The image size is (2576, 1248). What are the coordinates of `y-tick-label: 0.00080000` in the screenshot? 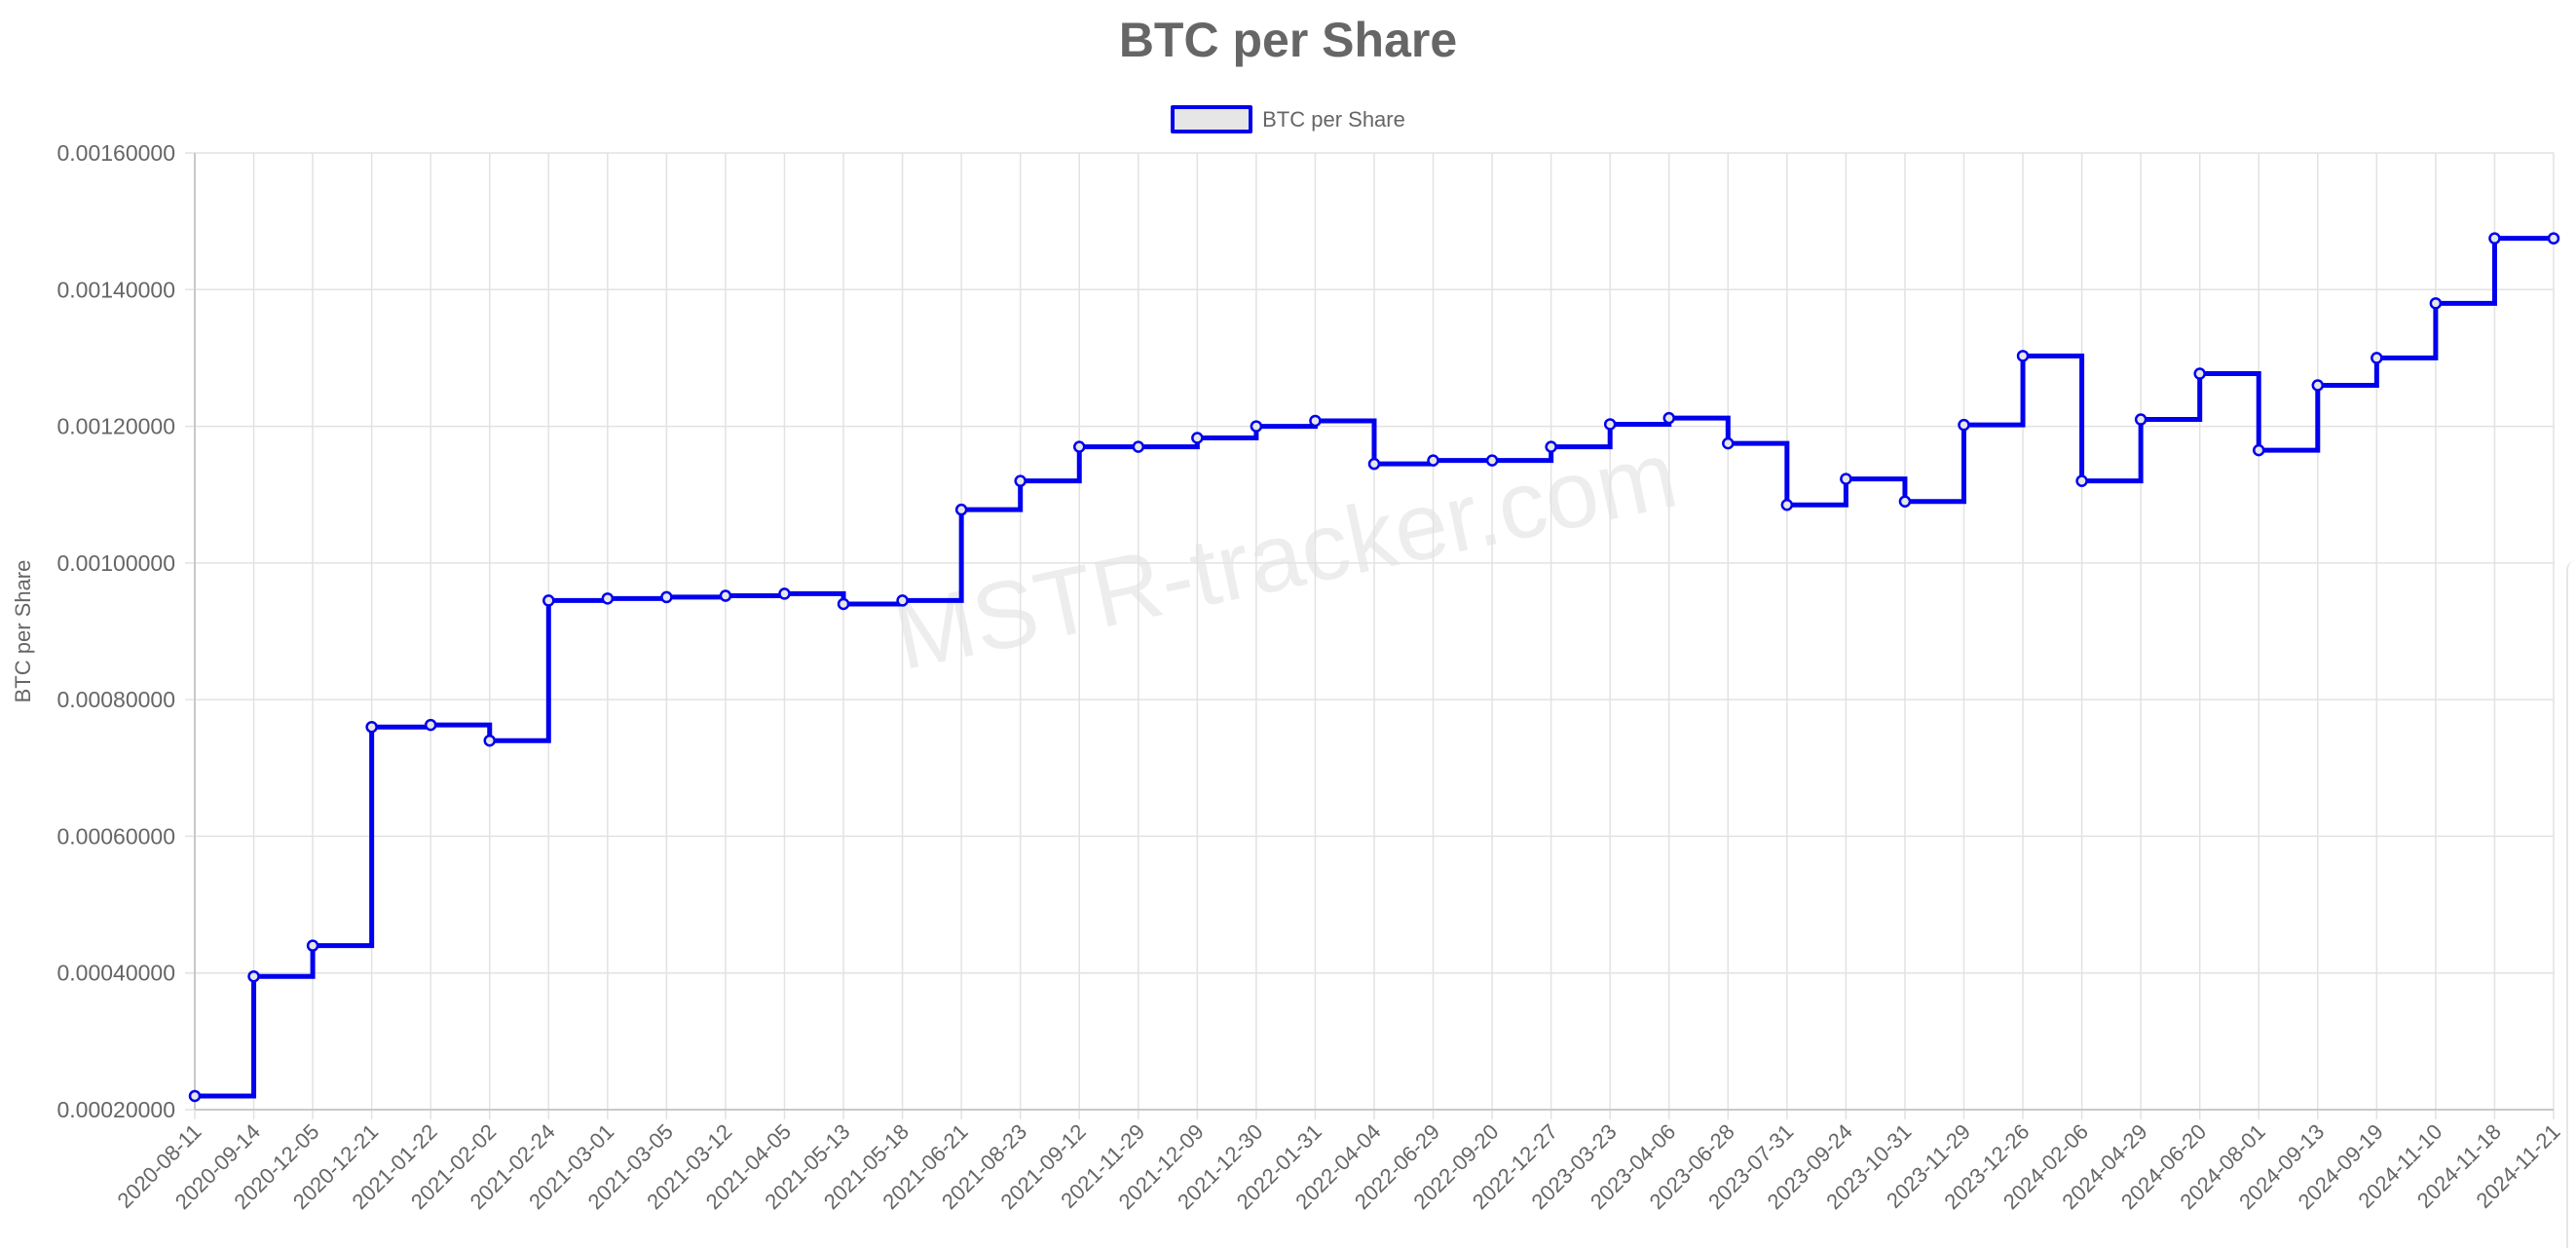 It's located at (115, 699).